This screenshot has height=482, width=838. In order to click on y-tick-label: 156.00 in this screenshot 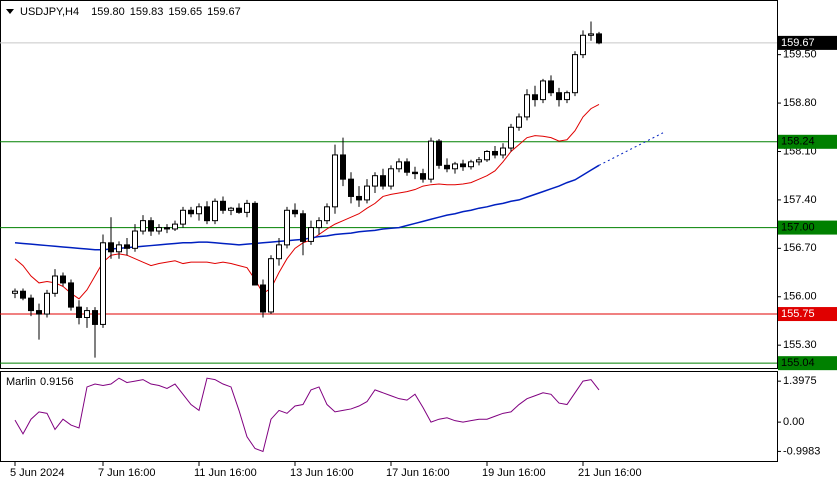, I will do `click(800, 297)`.